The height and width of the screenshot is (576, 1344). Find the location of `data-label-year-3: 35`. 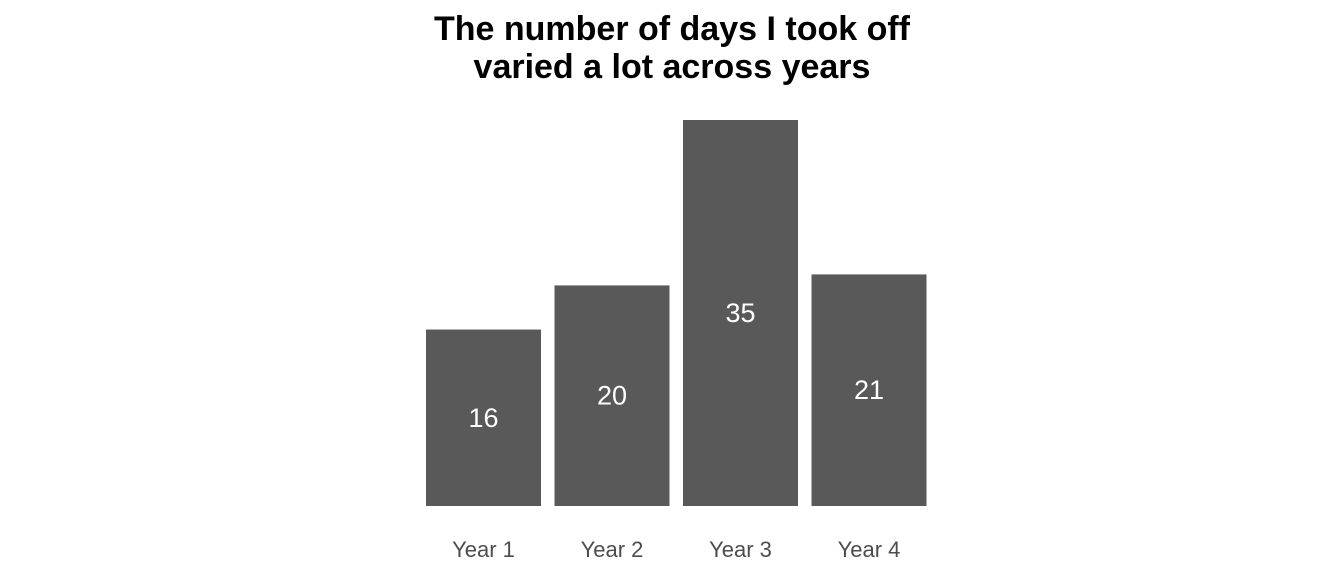

data-label-year-3: 35 is located at coordinates (740, 313).